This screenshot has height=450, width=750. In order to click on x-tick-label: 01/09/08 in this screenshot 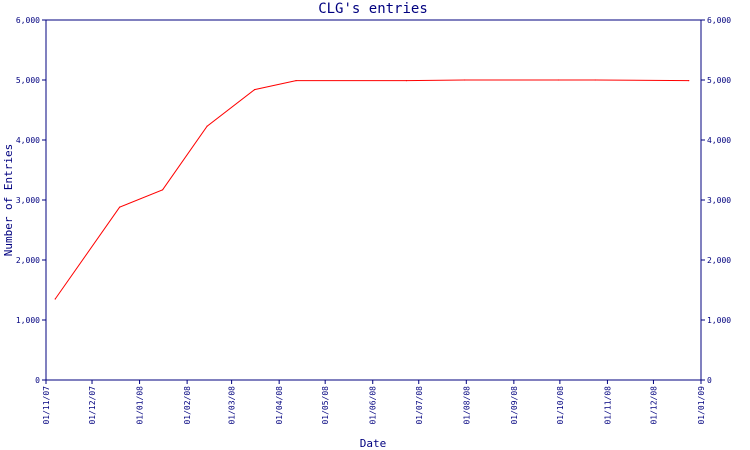, I will do `click(514, 405)`.